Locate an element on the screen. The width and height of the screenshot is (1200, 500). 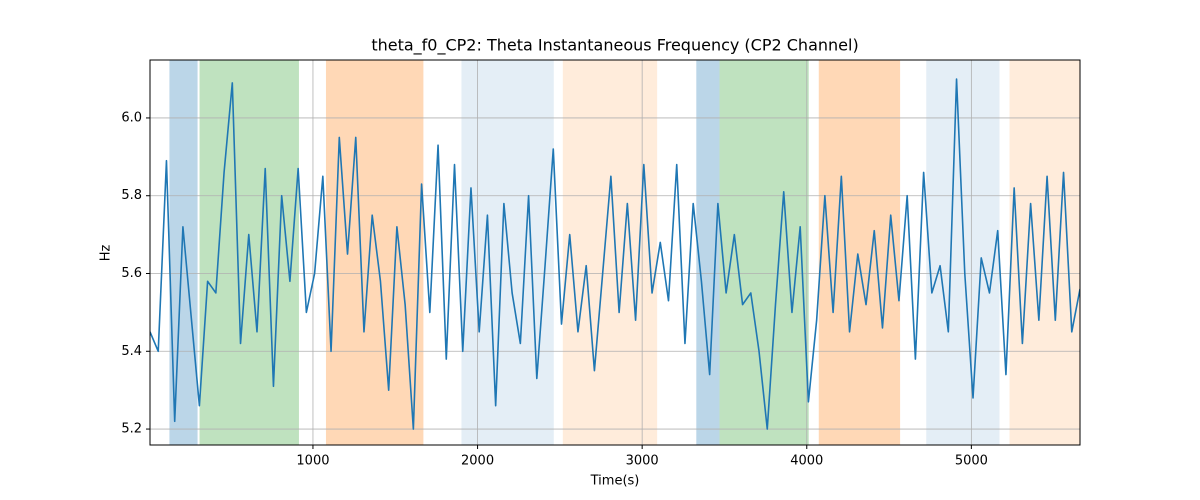
x-tick-label: 3000 is located at coordinates (642, 461).